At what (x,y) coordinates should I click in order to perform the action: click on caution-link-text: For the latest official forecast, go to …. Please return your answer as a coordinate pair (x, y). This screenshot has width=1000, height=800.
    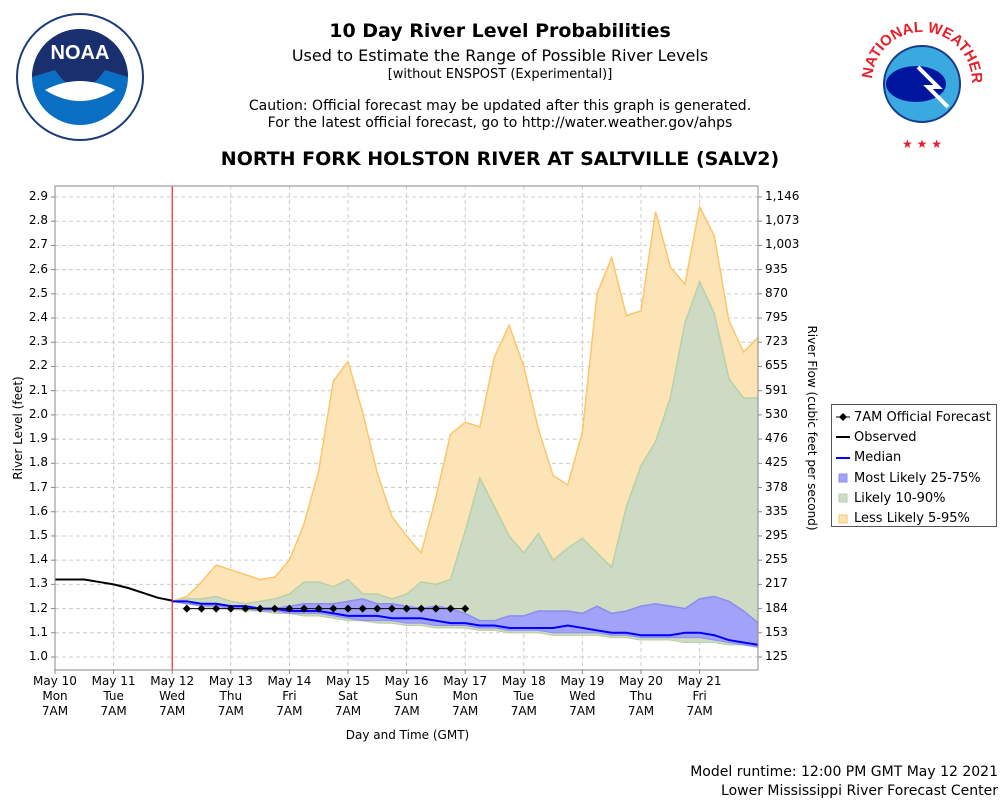
    Looking at the image, I should click on (500, 123).